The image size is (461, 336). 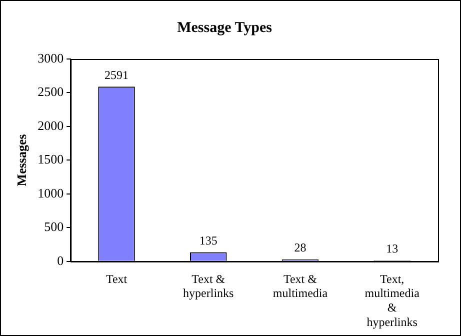 What do you see at coordinates (51, 92) in the screenshot?
I see `y-tick-label: 2500` at bounding box center [51, 92].